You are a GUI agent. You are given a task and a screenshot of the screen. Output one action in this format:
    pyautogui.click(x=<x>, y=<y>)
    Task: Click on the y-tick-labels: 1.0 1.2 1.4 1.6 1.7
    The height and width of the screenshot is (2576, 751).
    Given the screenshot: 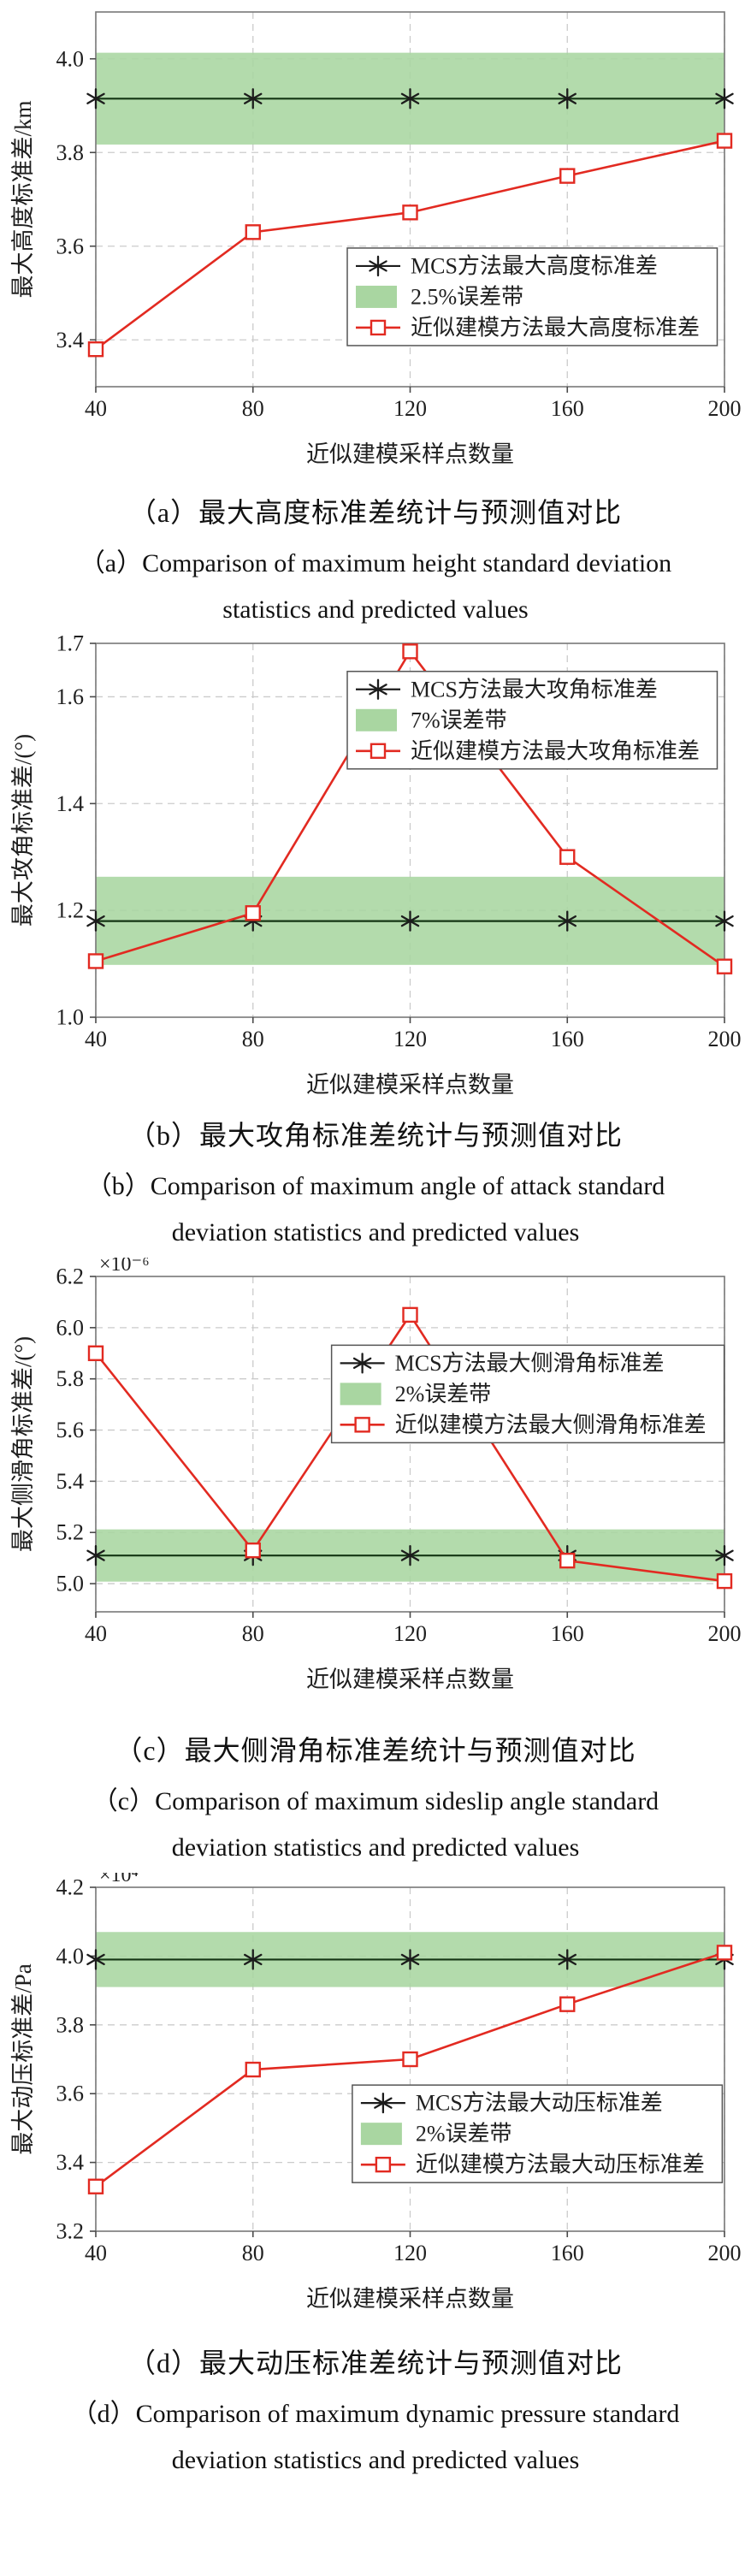 What is the action you would take?
    pyautogui.click(x=70, y=832)
    